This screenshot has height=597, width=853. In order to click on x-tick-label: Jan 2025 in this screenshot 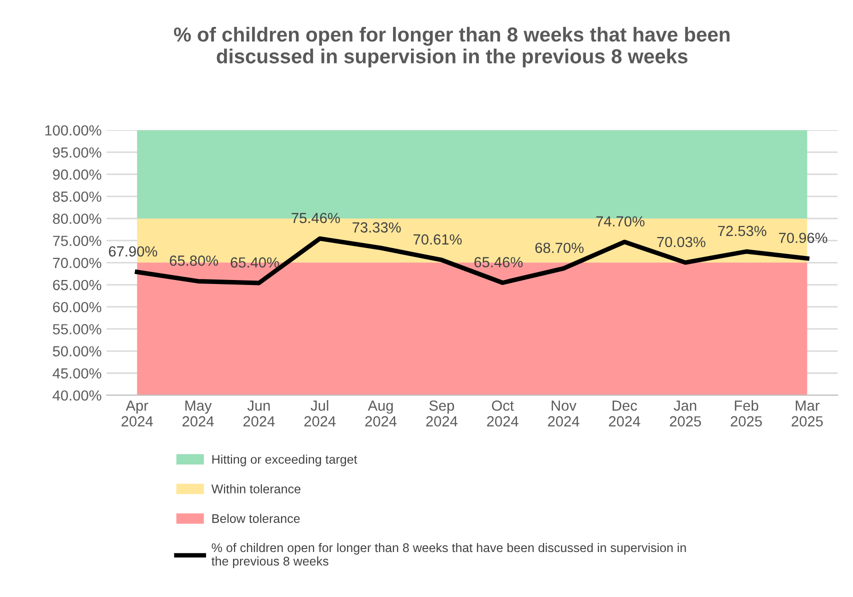, I will do `click(685, 413)`.